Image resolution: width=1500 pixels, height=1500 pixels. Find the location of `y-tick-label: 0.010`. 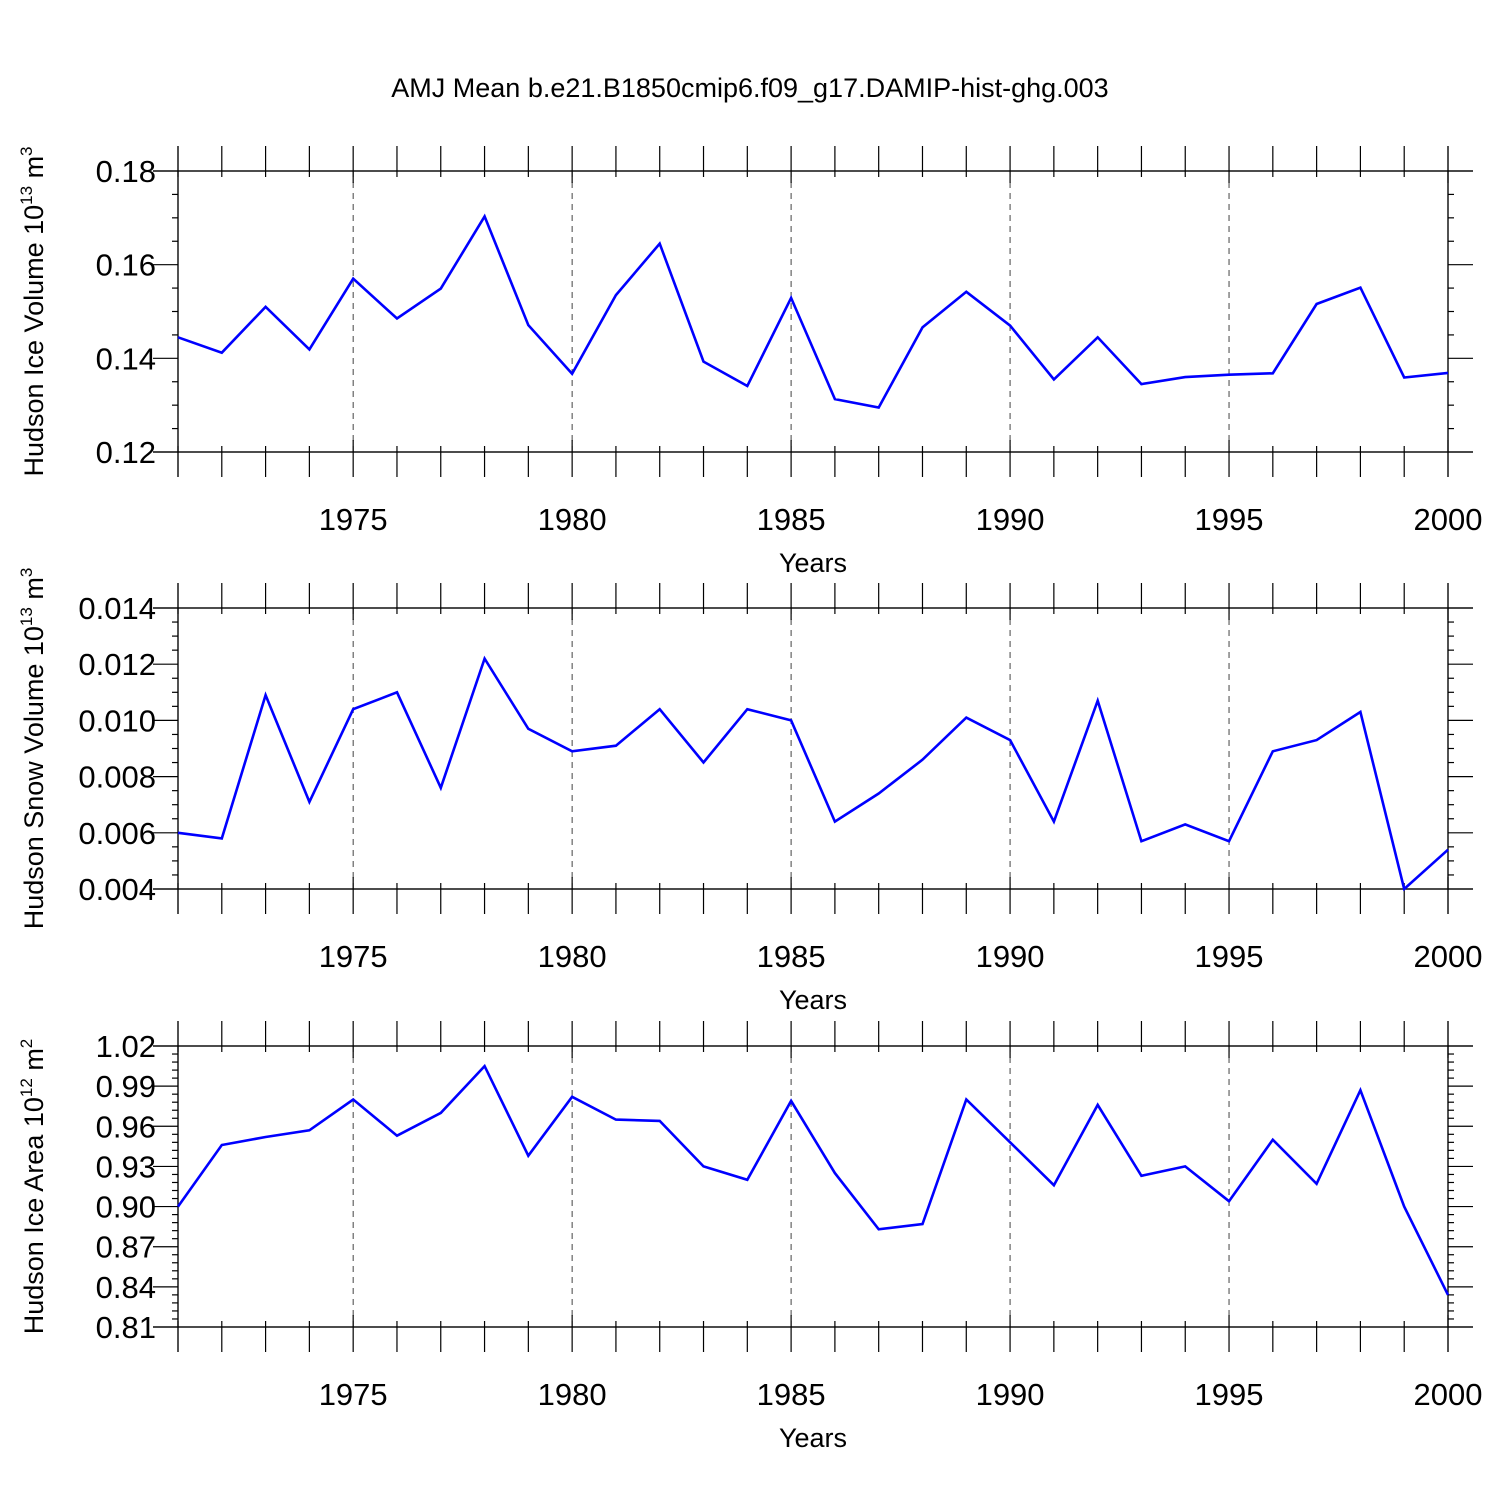

y-tick-label: 0.010 is located at coordinates (117, 720).